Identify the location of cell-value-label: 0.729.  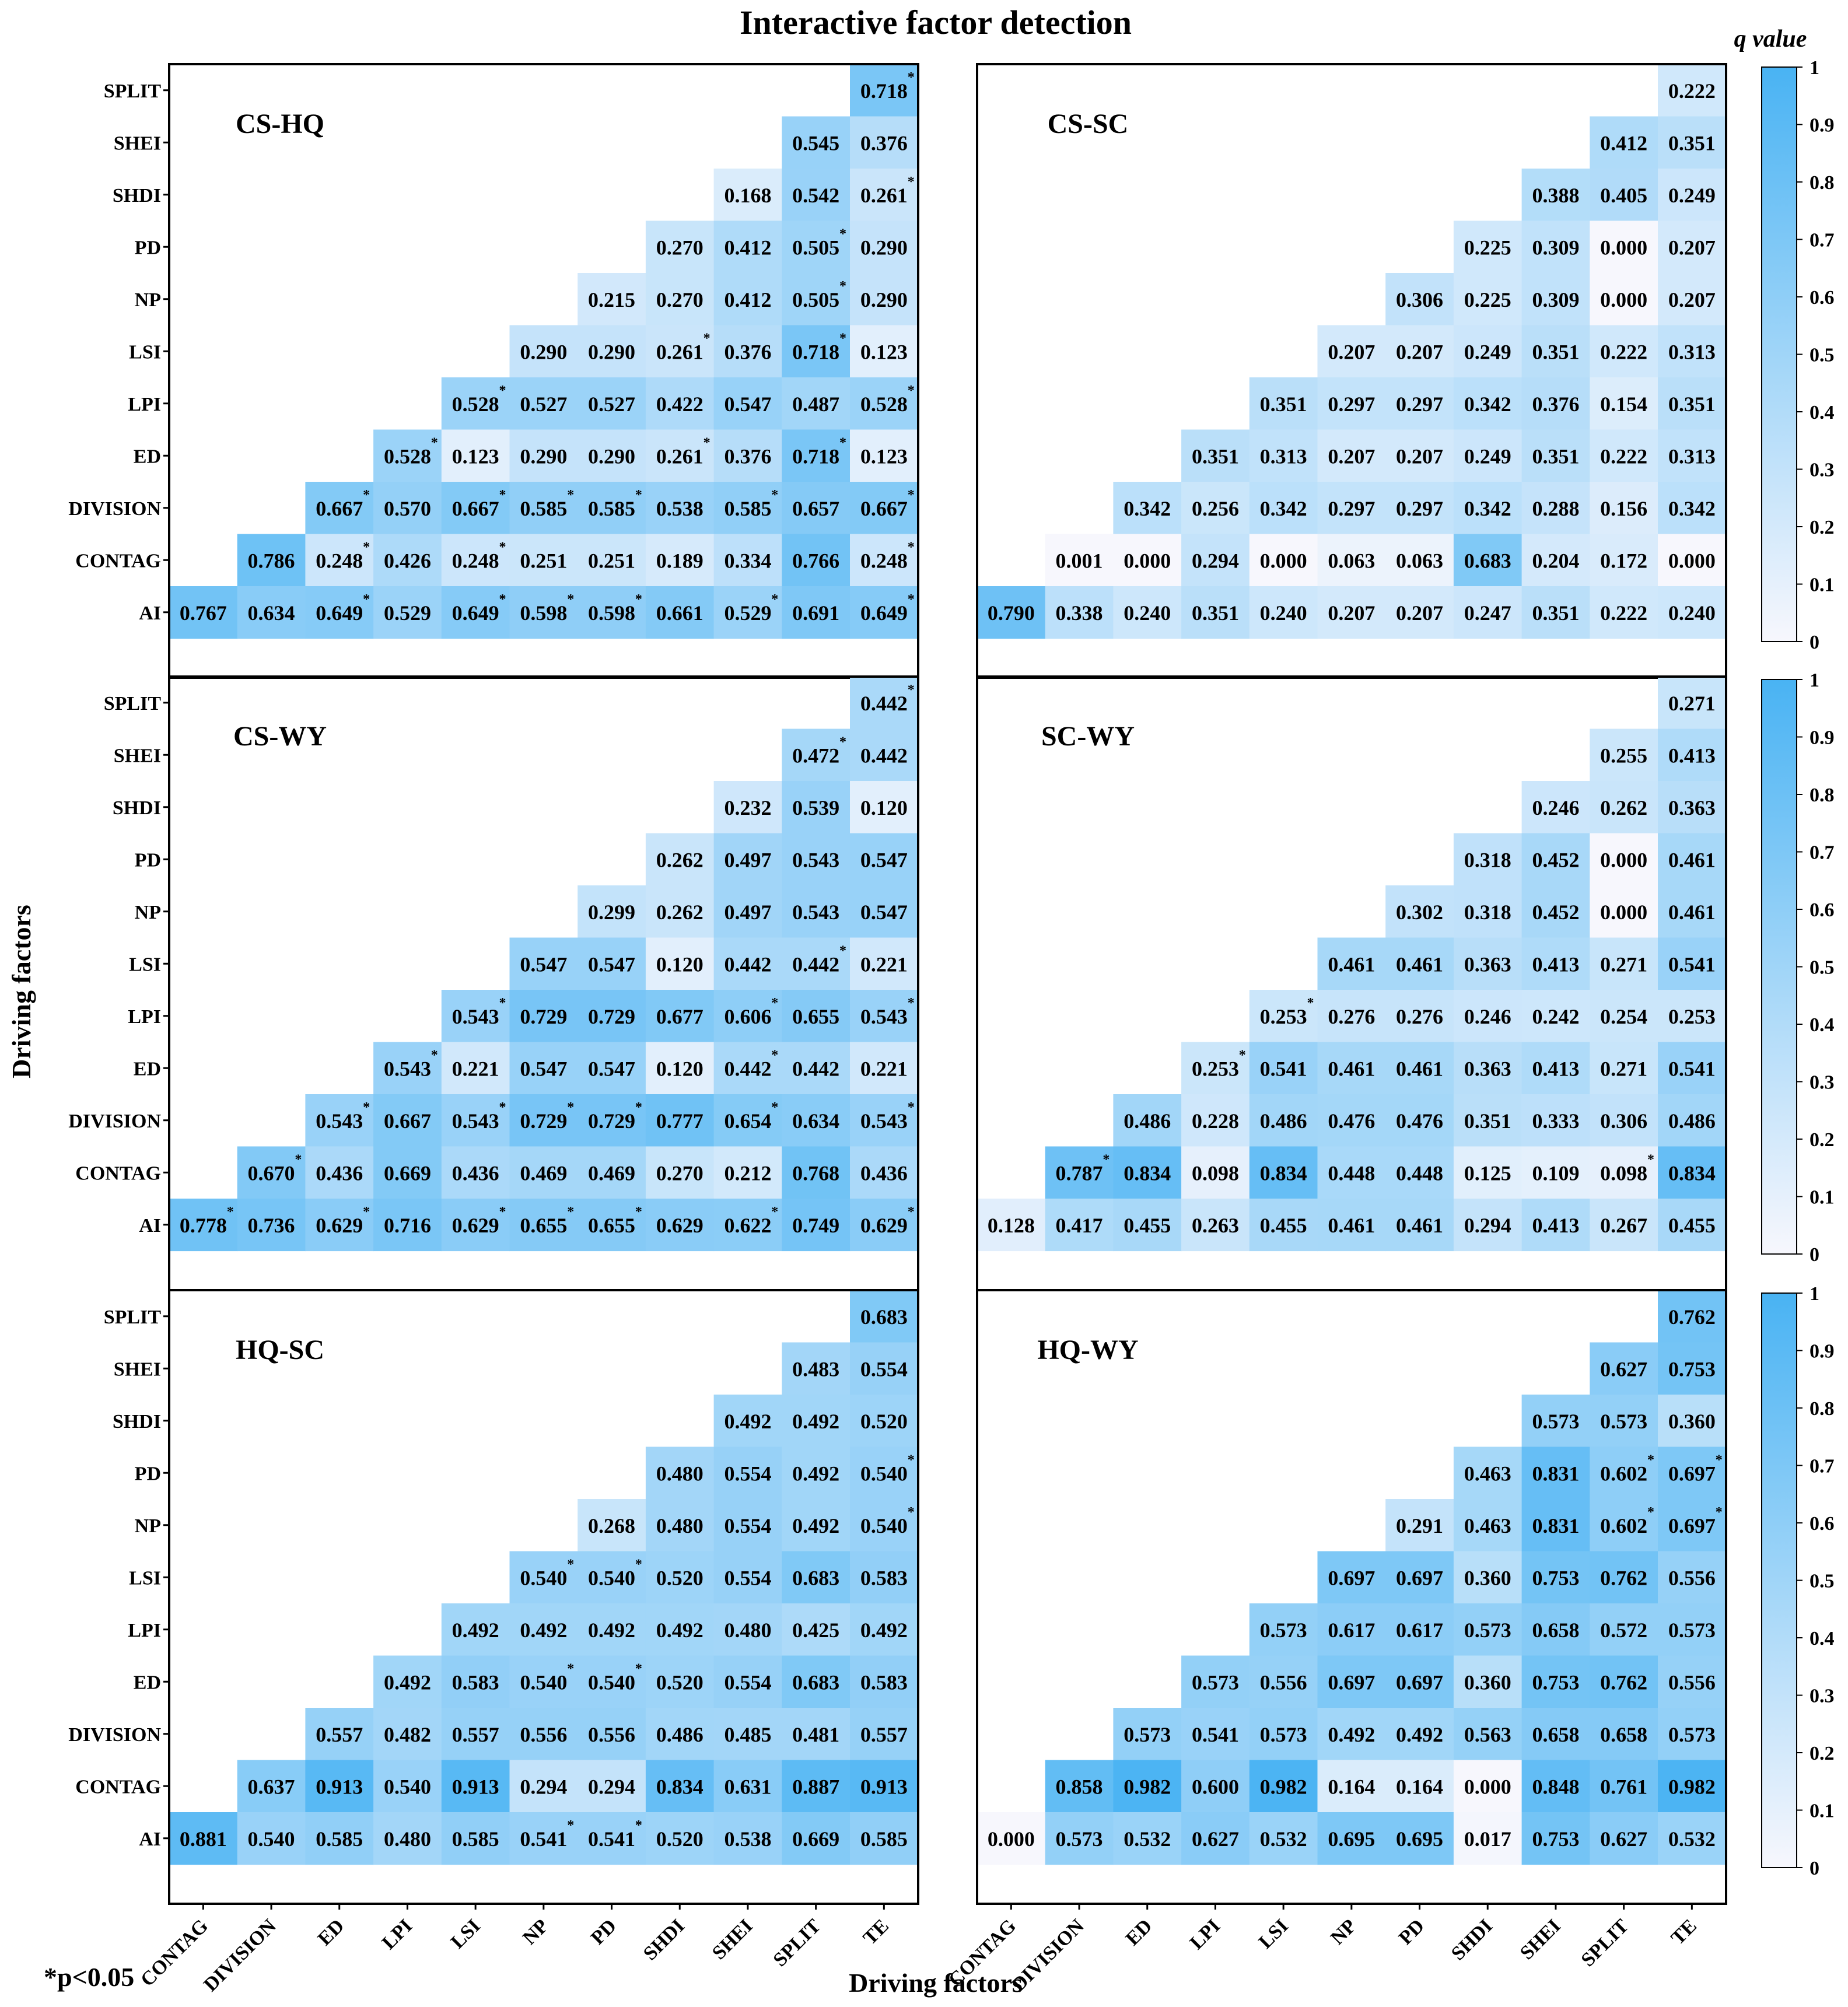
(543, 1017).